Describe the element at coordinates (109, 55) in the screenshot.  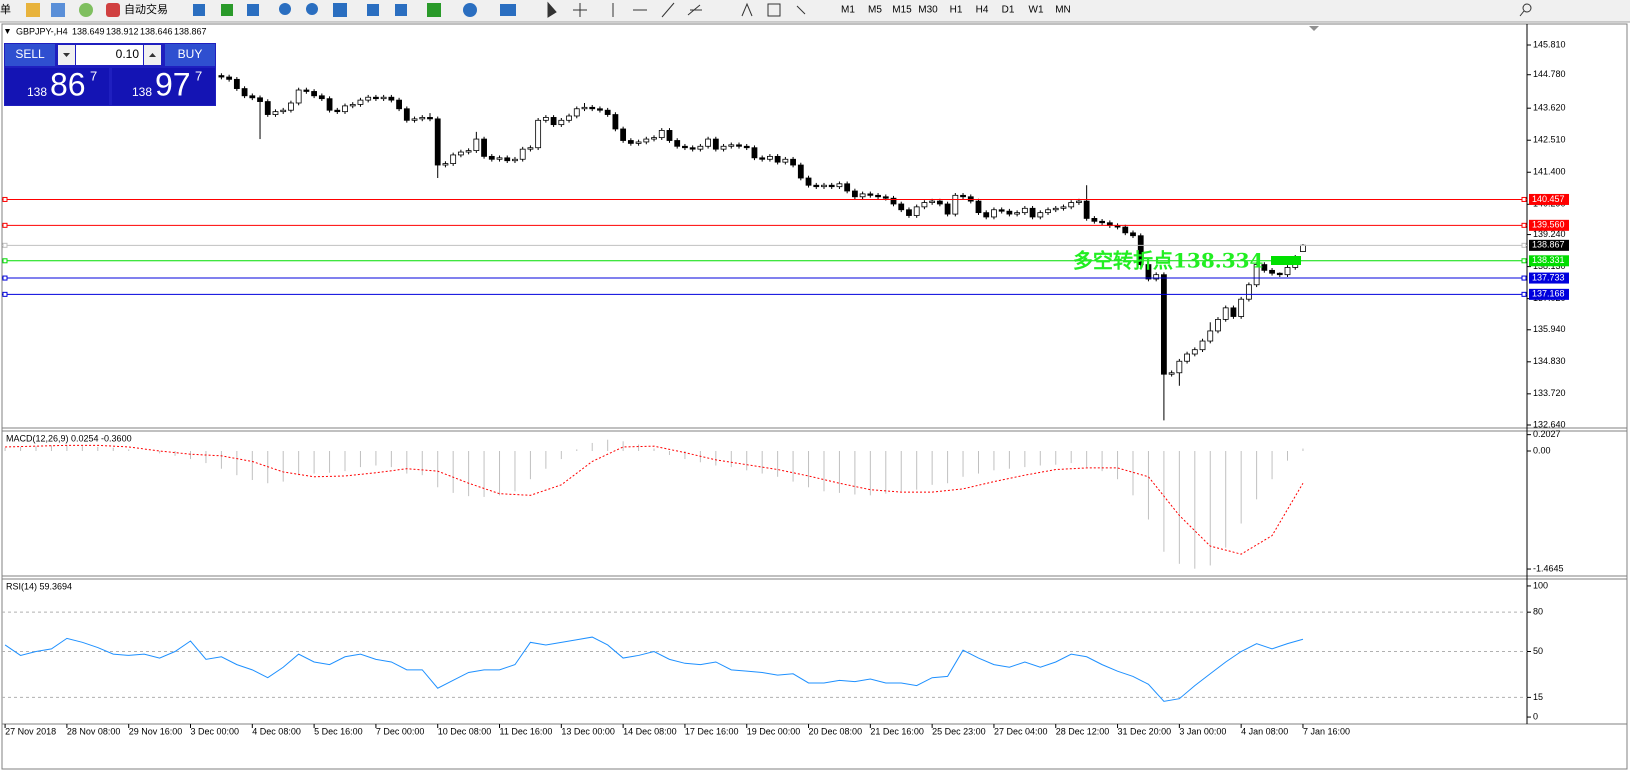
I see `lot-input` at that location.